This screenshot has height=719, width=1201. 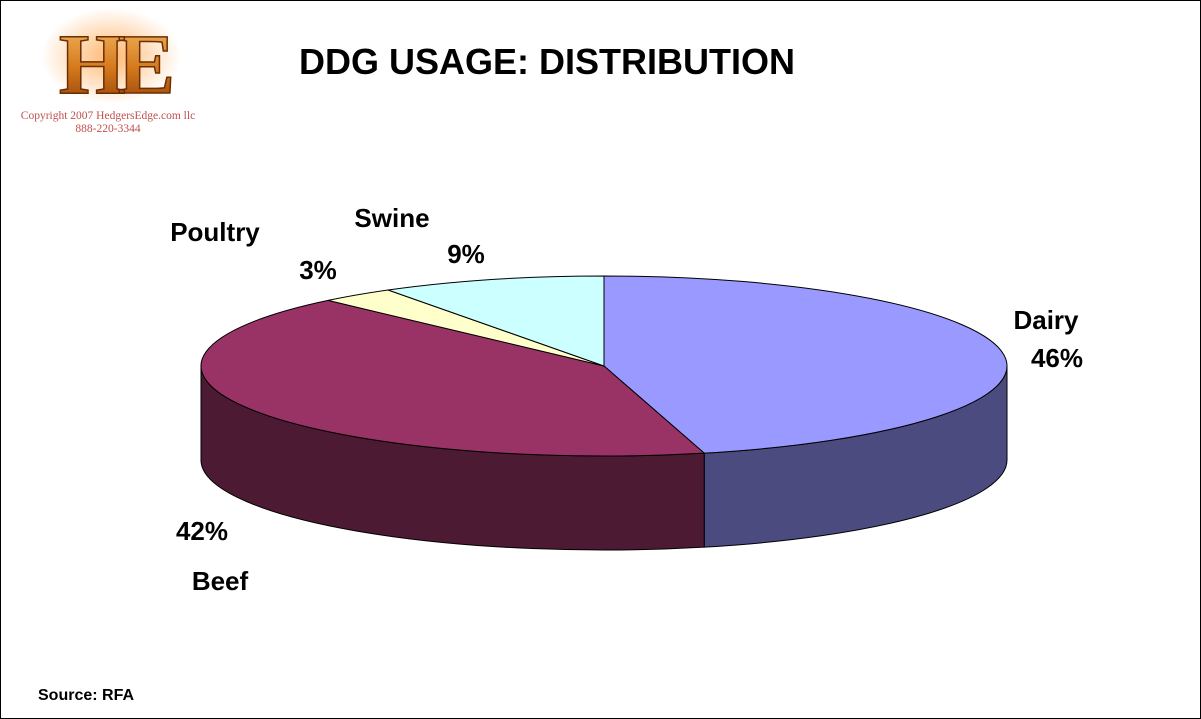 What do you see at coordinates (318, 270) in the screenshot?
I see `value-poultry: 3%` at bounding box center [318, 270].